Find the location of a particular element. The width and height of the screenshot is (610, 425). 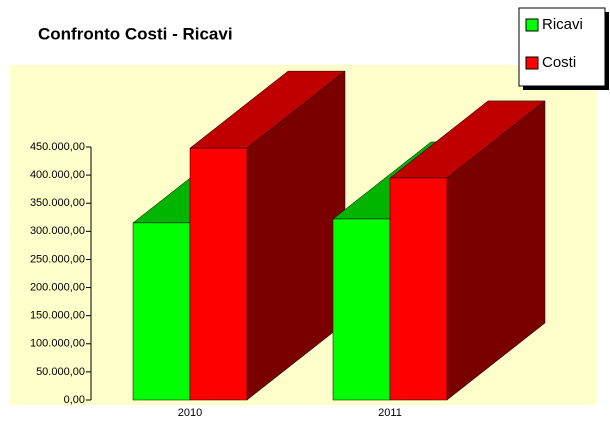

y-tick-label: 350.000,00 is located at coordinates (57, 203).